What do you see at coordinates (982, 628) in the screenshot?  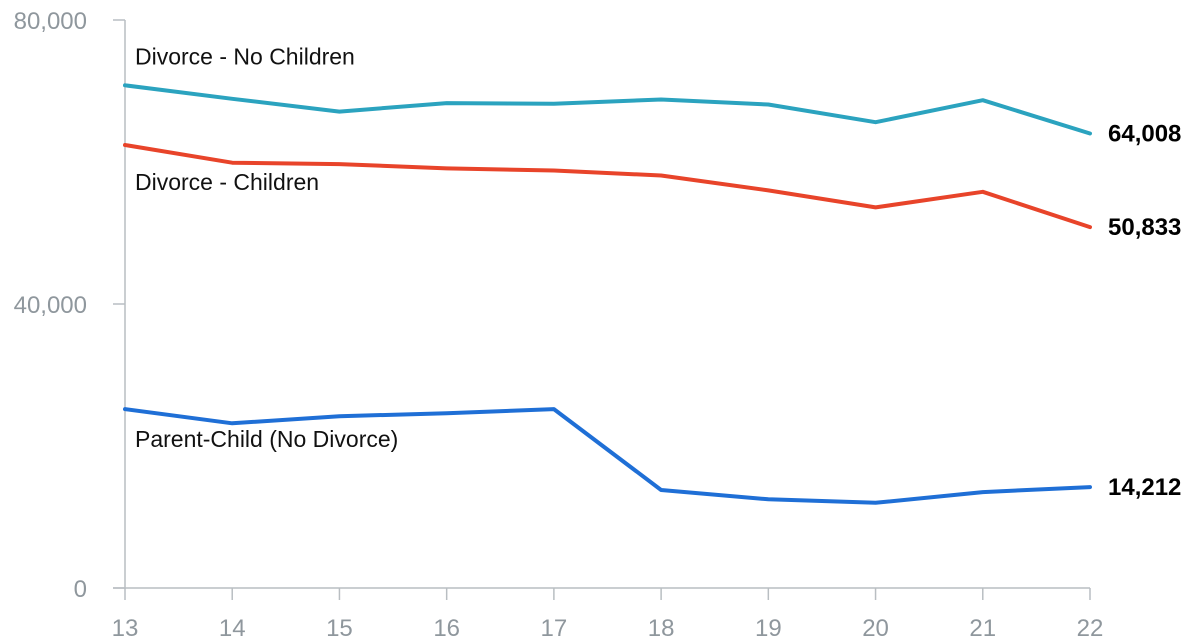 I see `x-tick-label: 21` at bounding box center [982, 628].